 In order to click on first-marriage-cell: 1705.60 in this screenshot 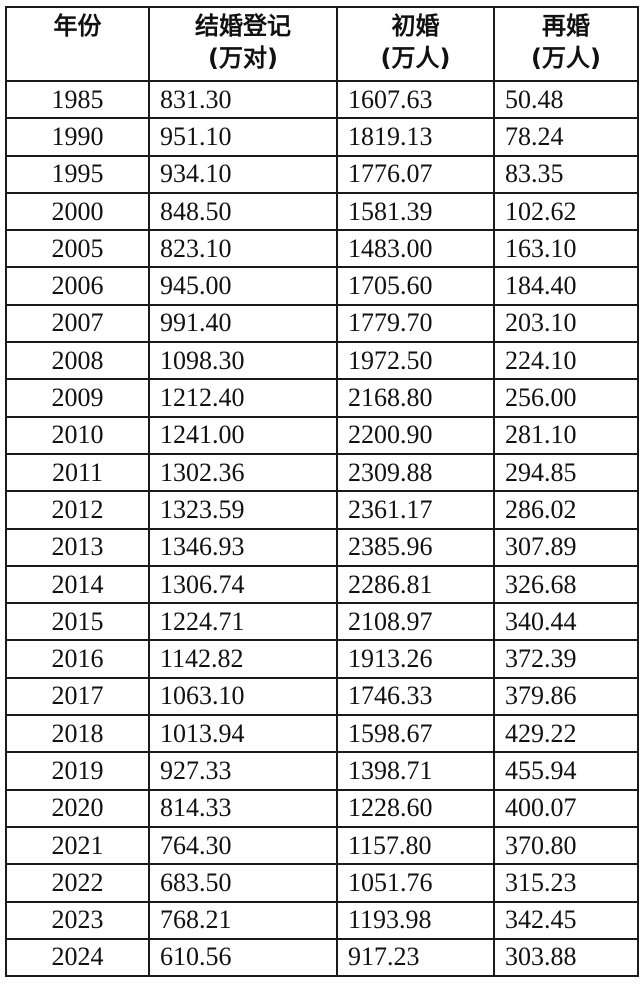, I will do `click(415, 286)`.